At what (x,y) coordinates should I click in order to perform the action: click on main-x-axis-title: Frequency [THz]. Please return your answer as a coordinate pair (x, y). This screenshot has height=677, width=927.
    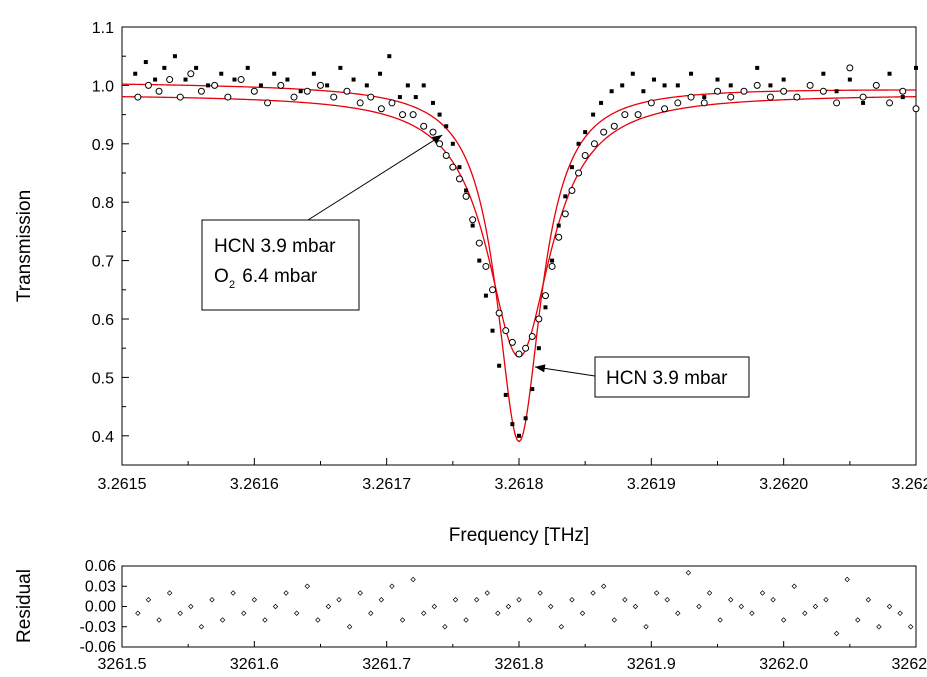
    Looking at the image, I should click on (519, 535).